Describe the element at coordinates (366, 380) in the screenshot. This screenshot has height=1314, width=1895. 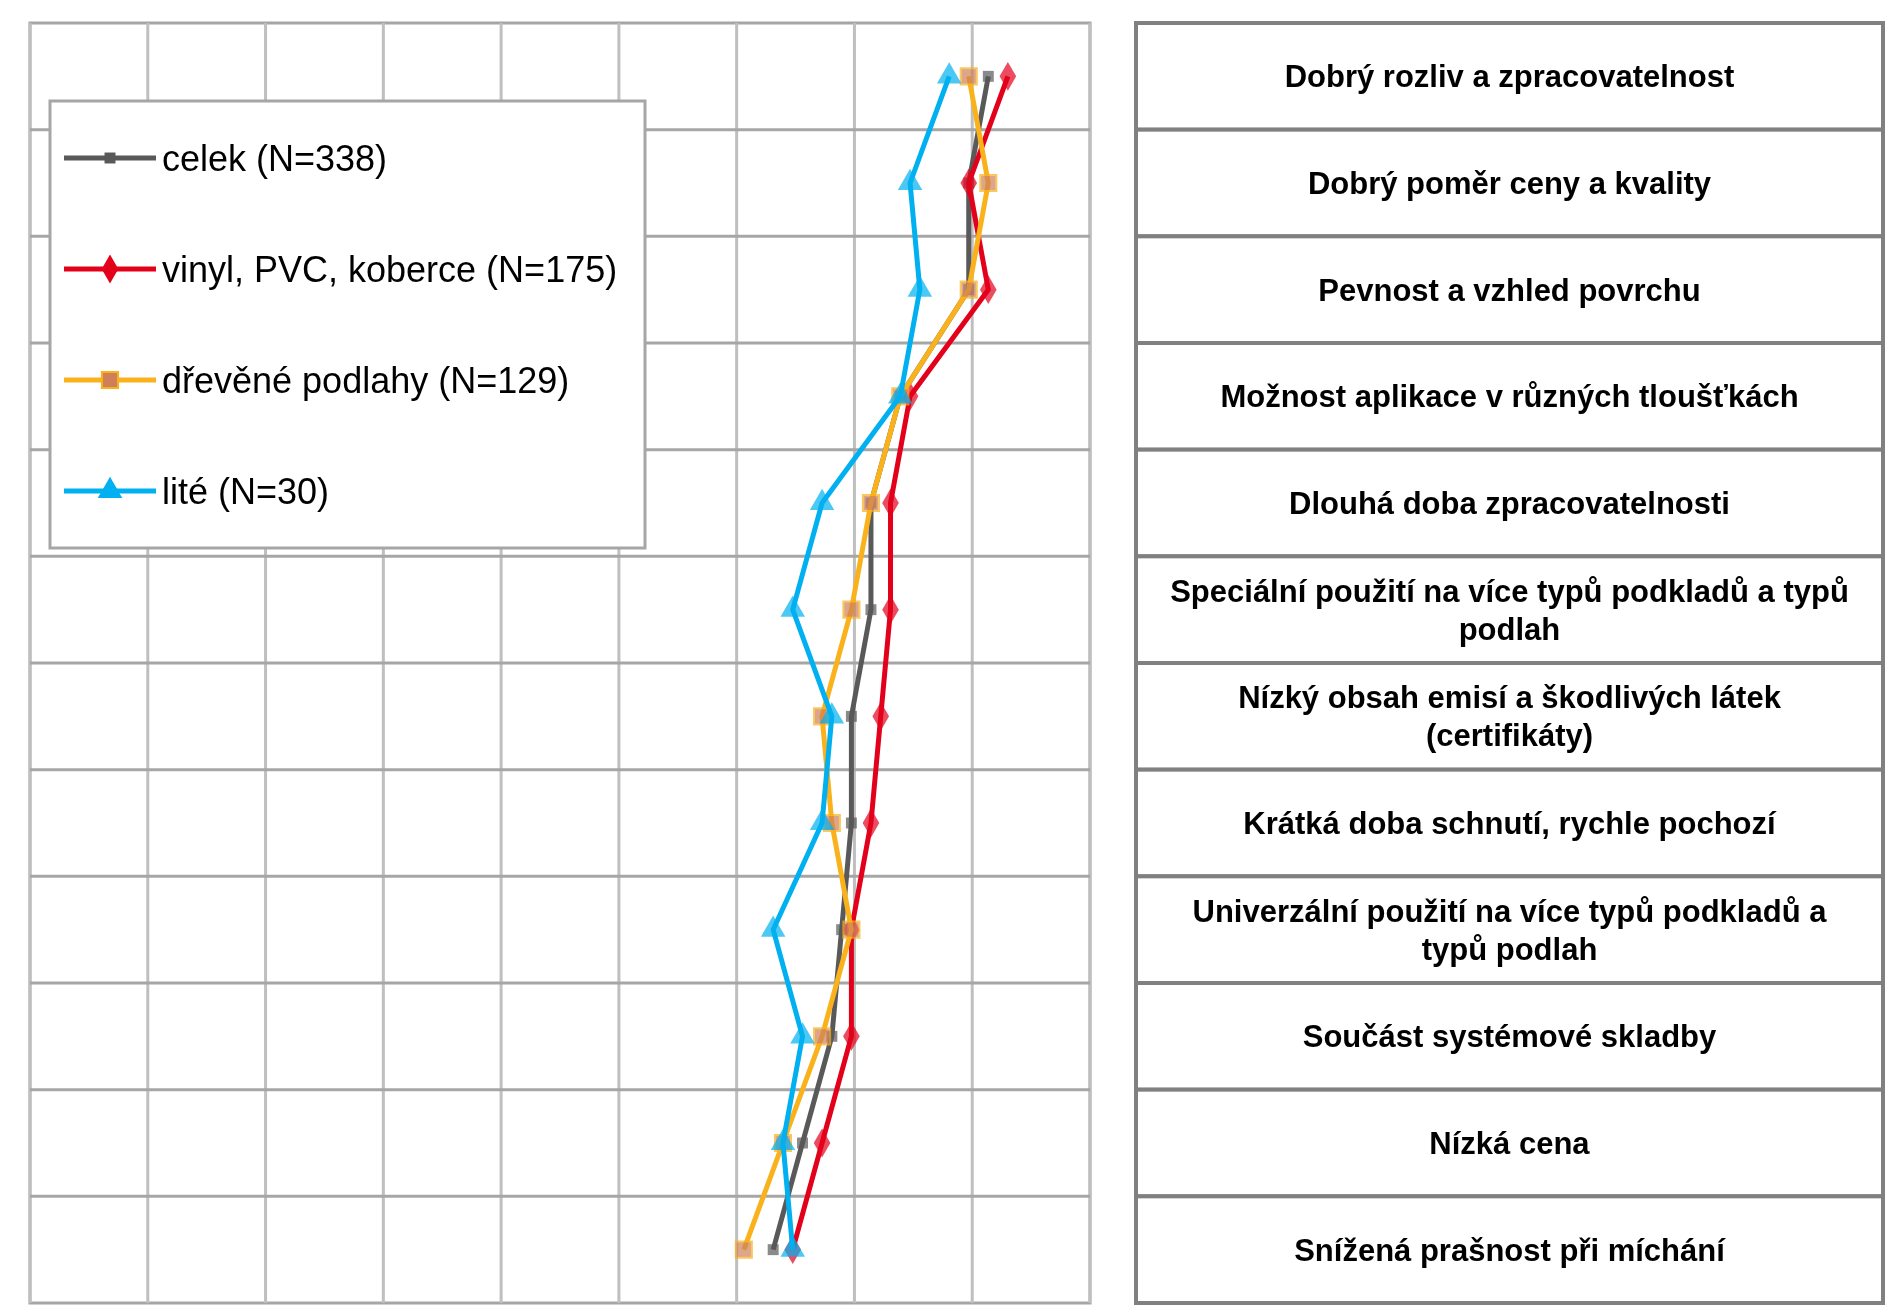
I see `legend-label: dřevěné podlahy (N=129)` at that location.